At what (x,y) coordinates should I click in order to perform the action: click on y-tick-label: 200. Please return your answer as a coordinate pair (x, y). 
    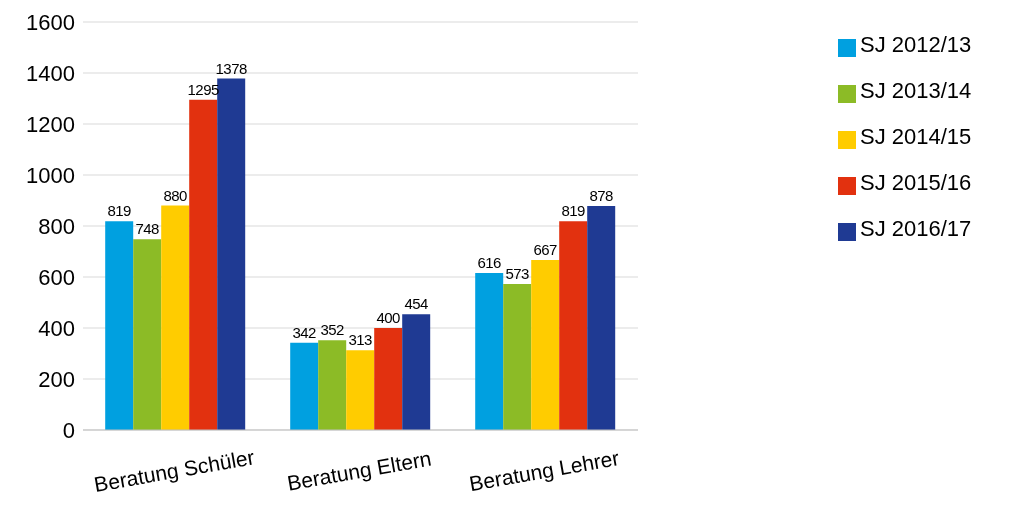
    Looking at the image, I should click on (56, 379).